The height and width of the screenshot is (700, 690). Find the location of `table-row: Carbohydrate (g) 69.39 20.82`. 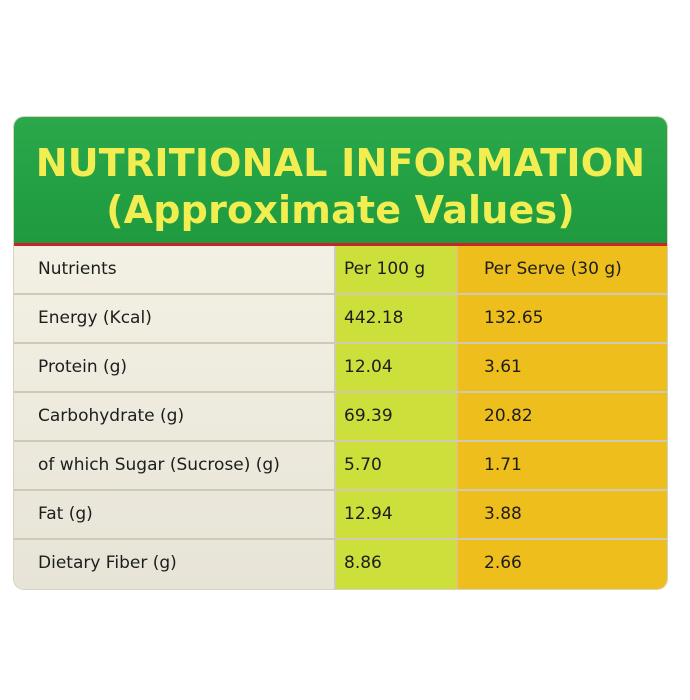

table-row: Carbohydrate (g) 69.39 20.82 is located at coordinates (340, 416).